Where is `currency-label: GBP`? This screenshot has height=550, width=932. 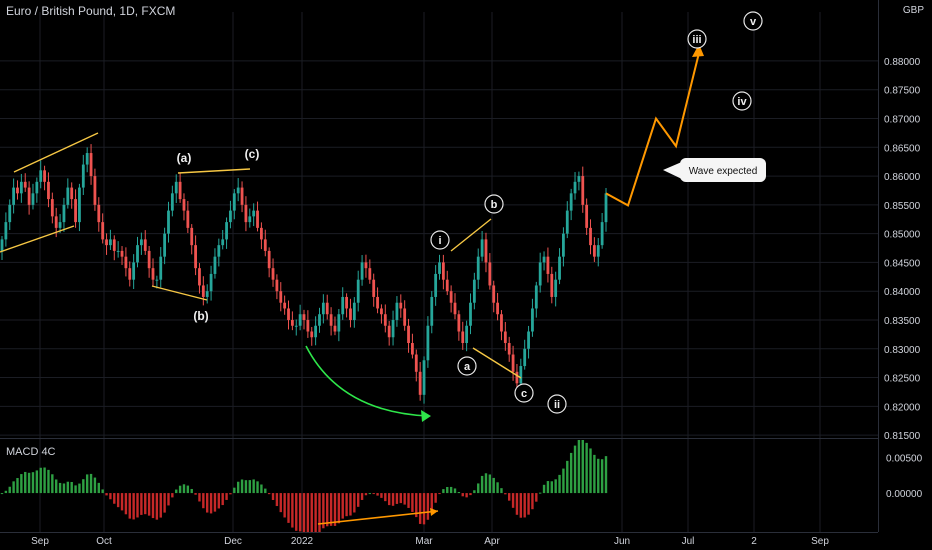
currency-label: GBP is located at coordinates (913, 10).